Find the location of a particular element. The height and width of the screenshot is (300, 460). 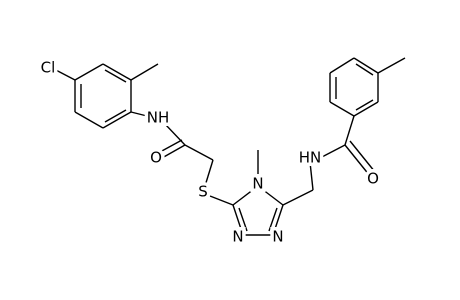

atom-label: NH is located at coordinates (158, 118).